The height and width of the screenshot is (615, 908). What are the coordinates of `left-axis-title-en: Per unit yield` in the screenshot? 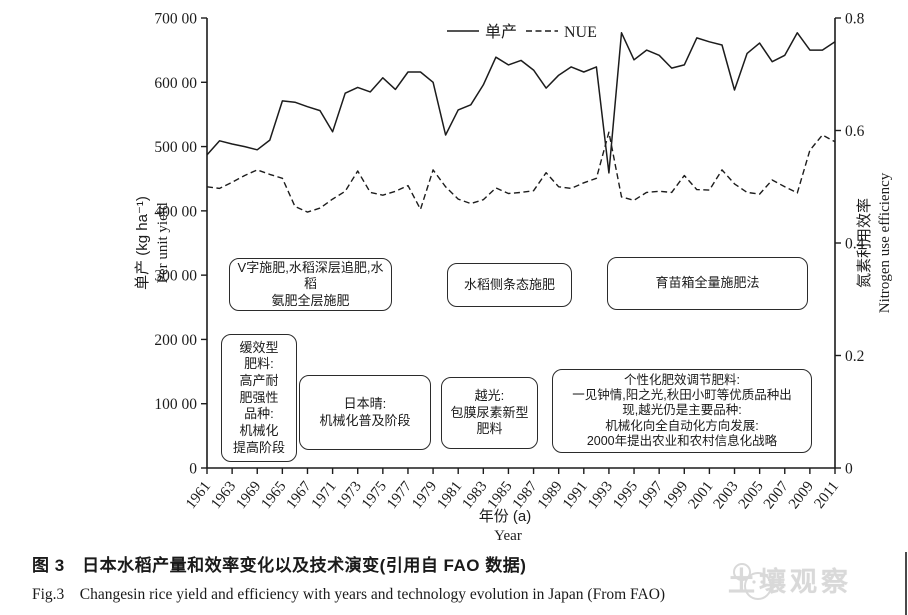 It's located at (163, 242).